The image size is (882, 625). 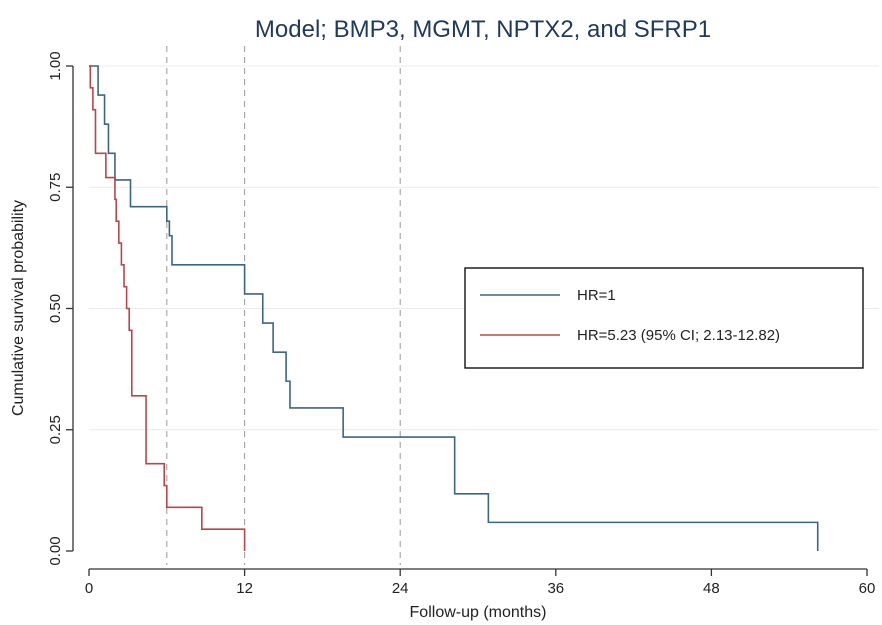 I want to click on y-tick-label: 0.75, so click(x=55, y=187).